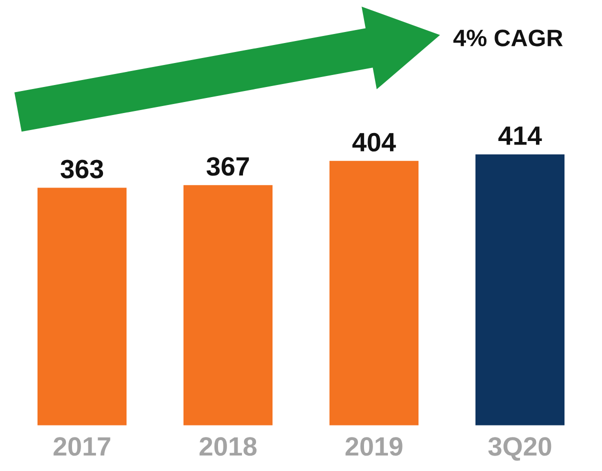 The height and width of the screenshot is (471, 602). What do you see at coordinates (520, 449) in the screenshot?
I see `x-tick-label: 3Q20` at bounding box center [520, 449].